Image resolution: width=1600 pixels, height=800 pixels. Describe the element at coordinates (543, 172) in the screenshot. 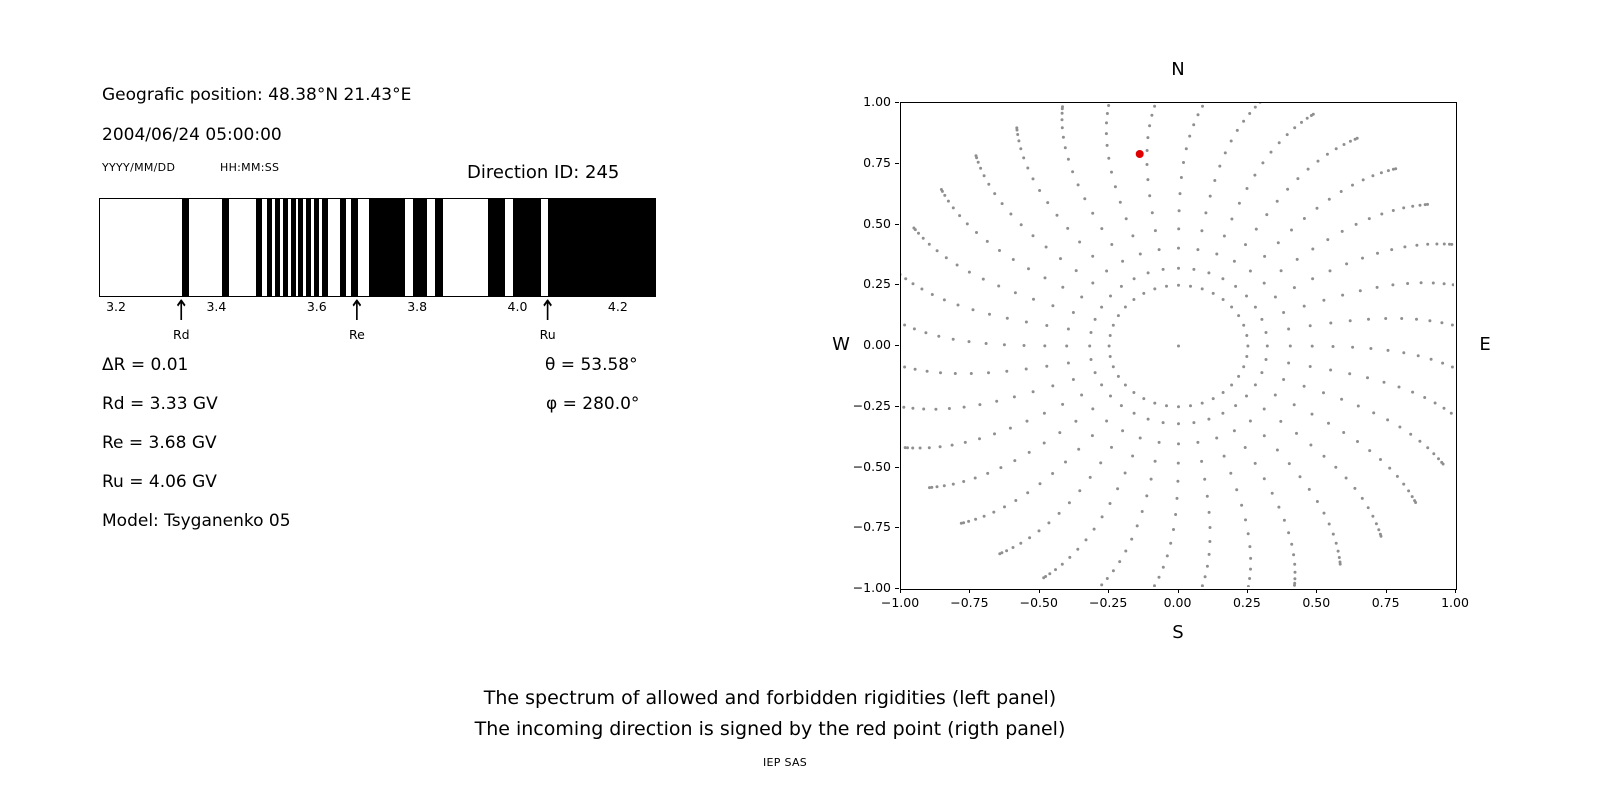

I see `direction-id-label: Direction ID: 245` at that location.